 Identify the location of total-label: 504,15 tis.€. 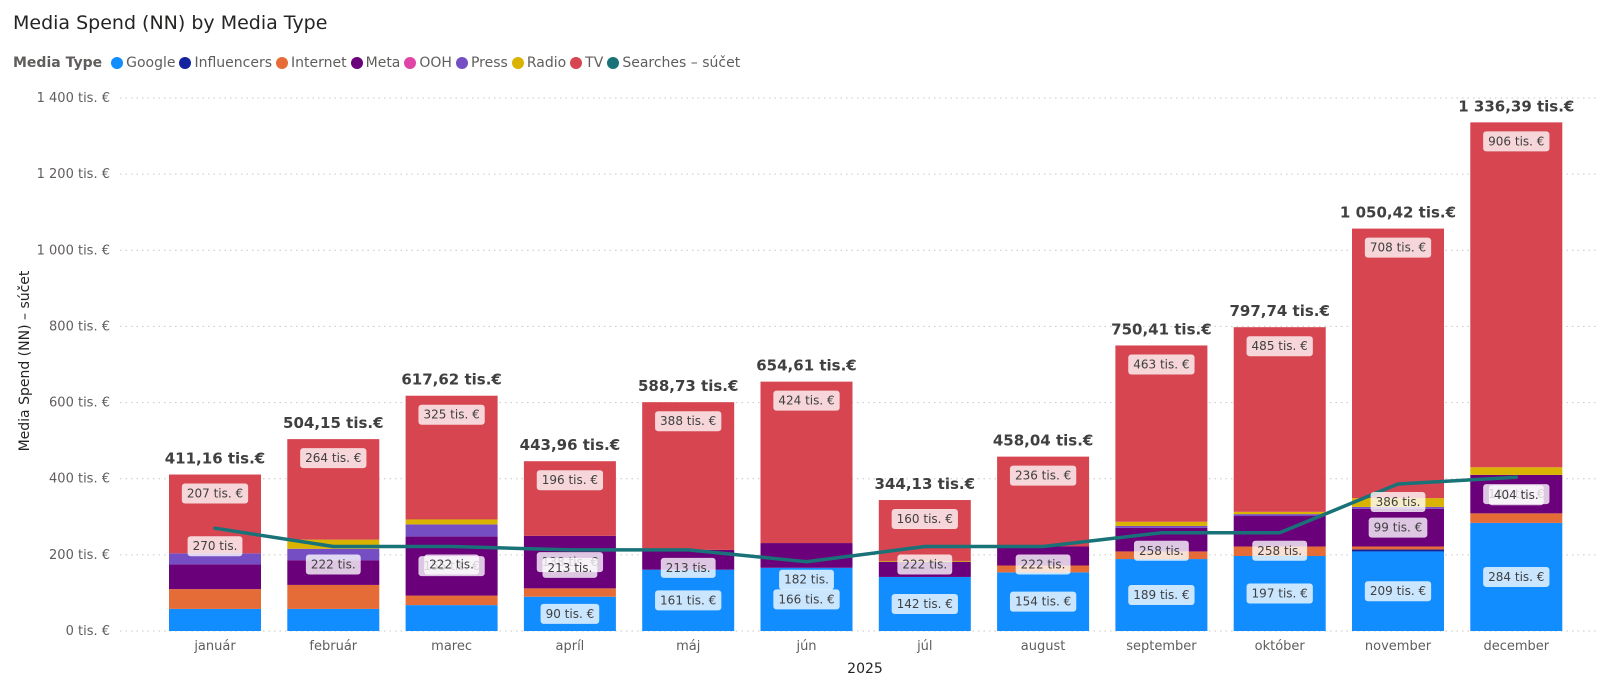
(333, 423).